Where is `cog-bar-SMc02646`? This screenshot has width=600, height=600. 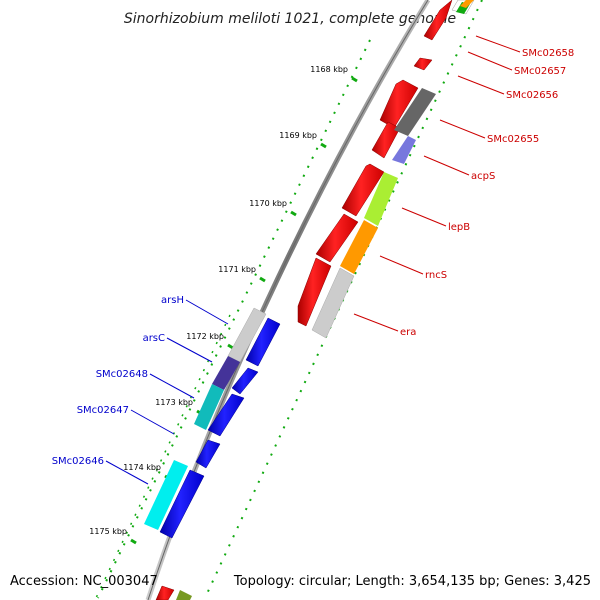 cog-bar-SMc02646 is located at coordinates (166, 495).